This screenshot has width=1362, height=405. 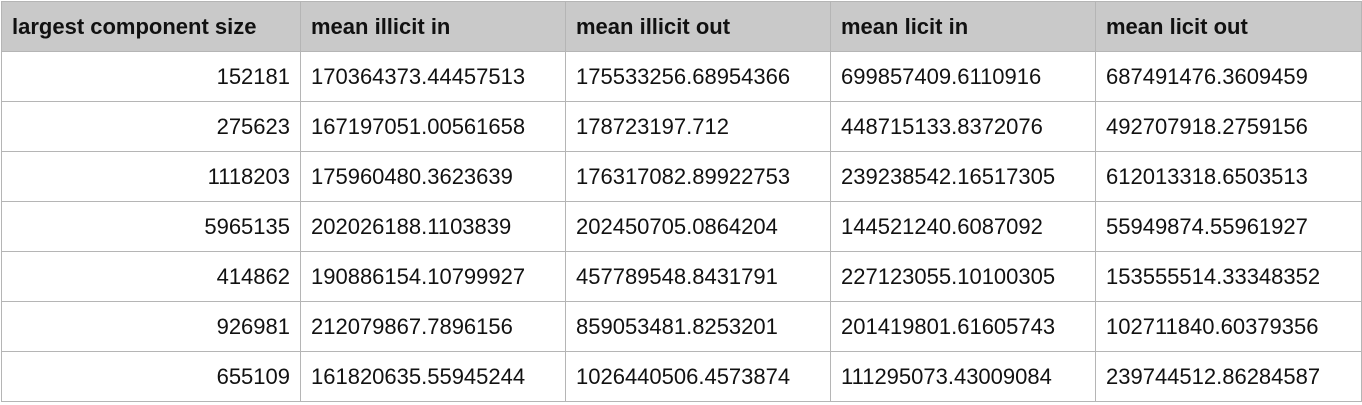 What do you see at coordinates (698, 176) in the screenshot?
I see `table-cell: 176317082.89922753` at bounding box center [698, 176].